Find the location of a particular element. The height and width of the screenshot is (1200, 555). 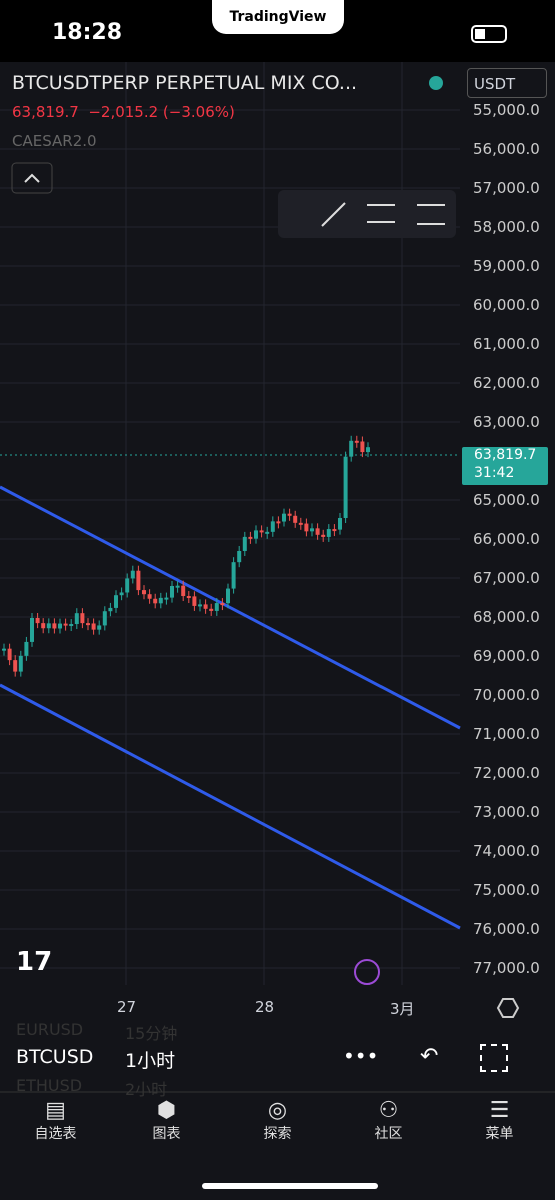

ghost-interval: 2小时 is located at coordinates (146, 1089).